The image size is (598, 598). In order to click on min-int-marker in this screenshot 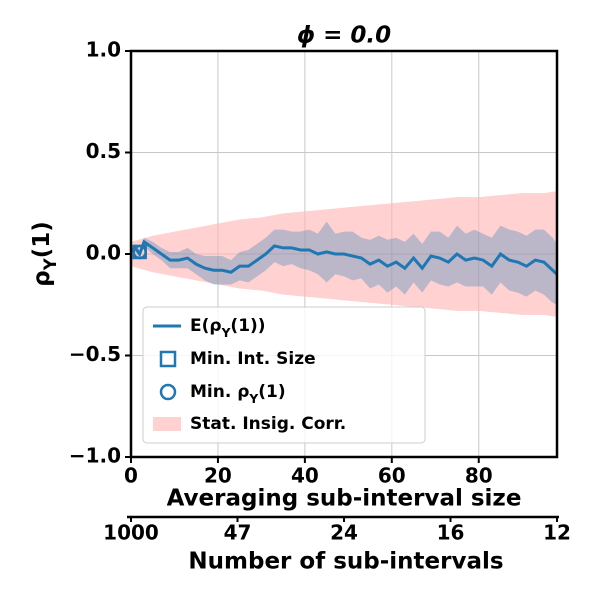, I will do `click(139, 252)`.